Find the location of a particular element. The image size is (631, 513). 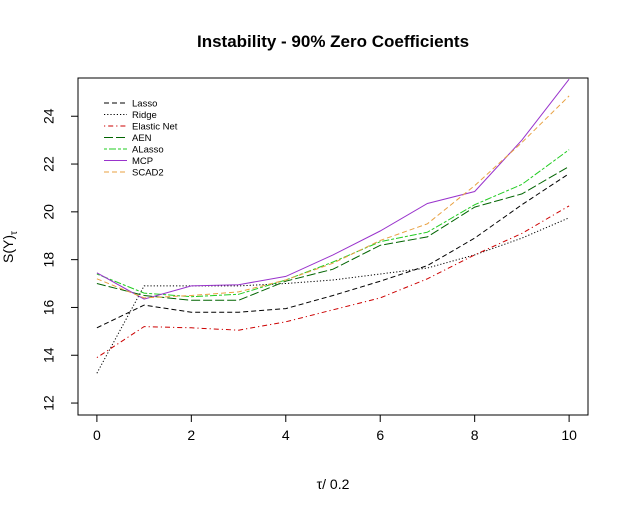

x-tick-label: 6 is located at coordinates (380, 435).